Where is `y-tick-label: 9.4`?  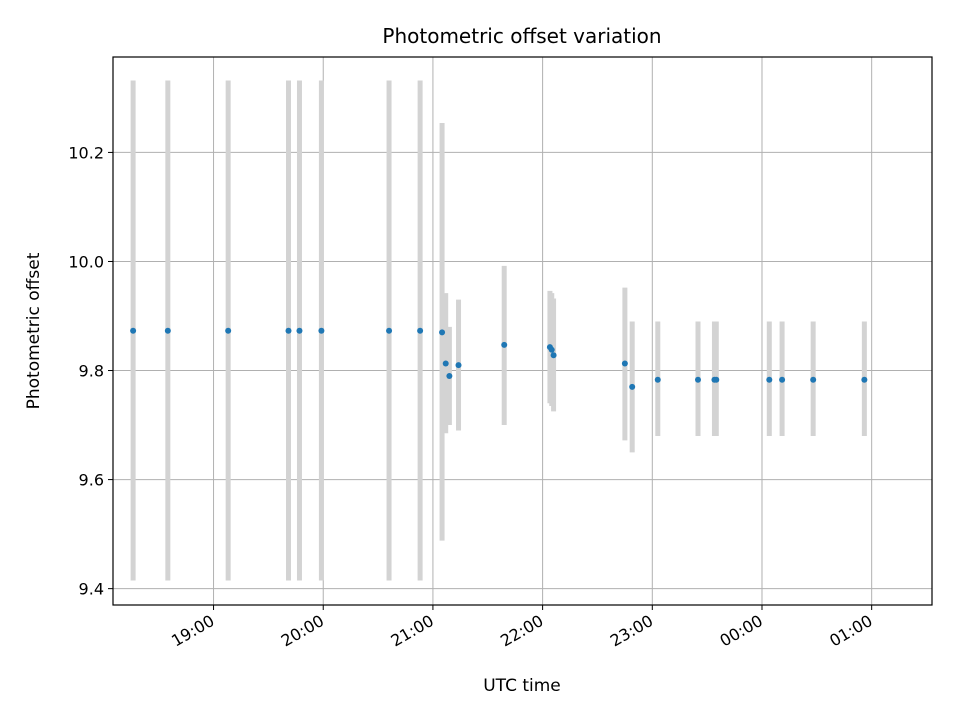 y-tick-label: 9.4 is located at coordinates (91, 589).